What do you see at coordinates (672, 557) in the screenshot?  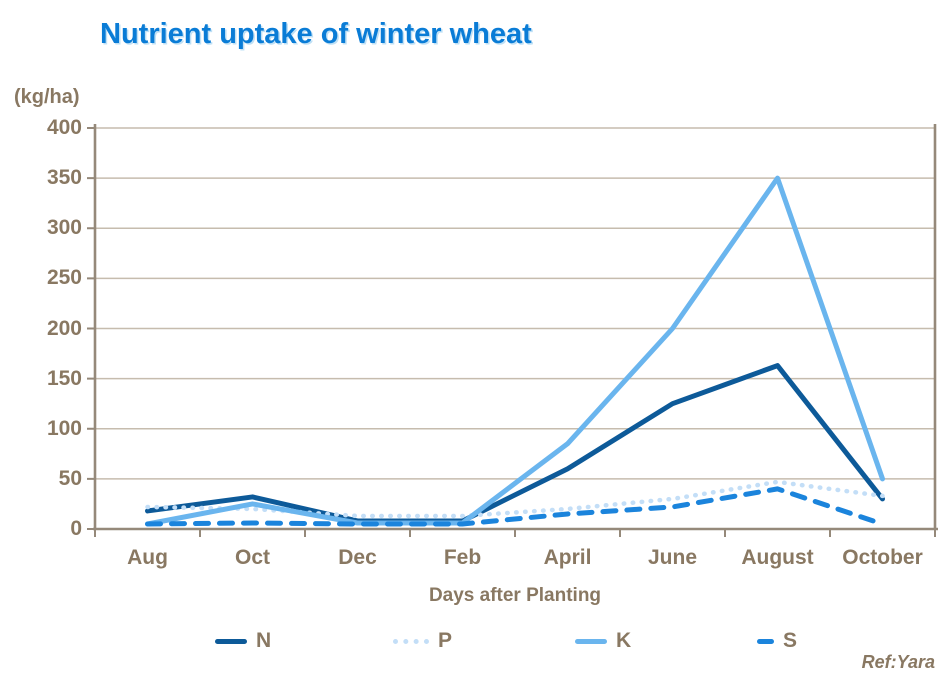 I see `x-tick-label-june: June` at bounding box center [672, 557].